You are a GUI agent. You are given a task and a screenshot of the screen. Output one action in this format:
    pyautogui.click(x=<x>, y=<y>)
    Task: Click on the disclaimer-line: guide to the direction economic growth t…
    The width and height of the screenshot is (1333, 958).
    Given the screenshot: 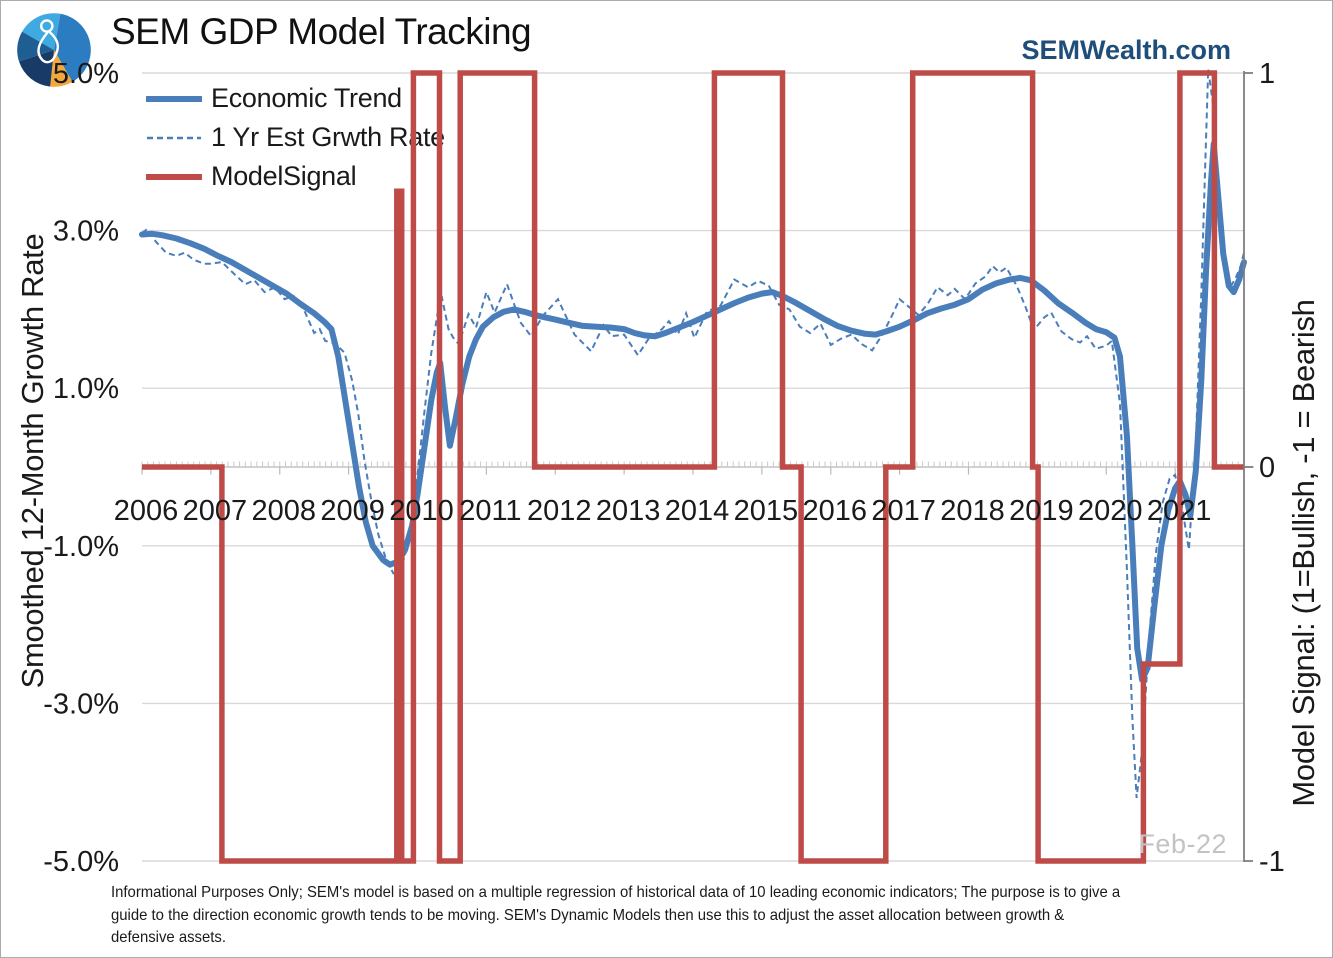 What is the action you would take?
    pyautogui.click(x=588, y=915)
    